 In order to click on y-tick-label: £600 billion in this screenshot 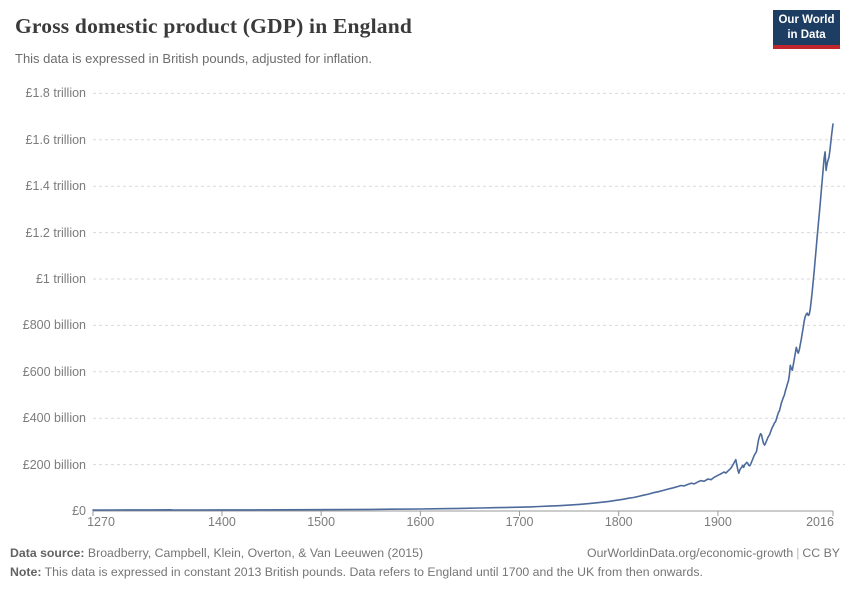, I will do `click(54, 371)`.